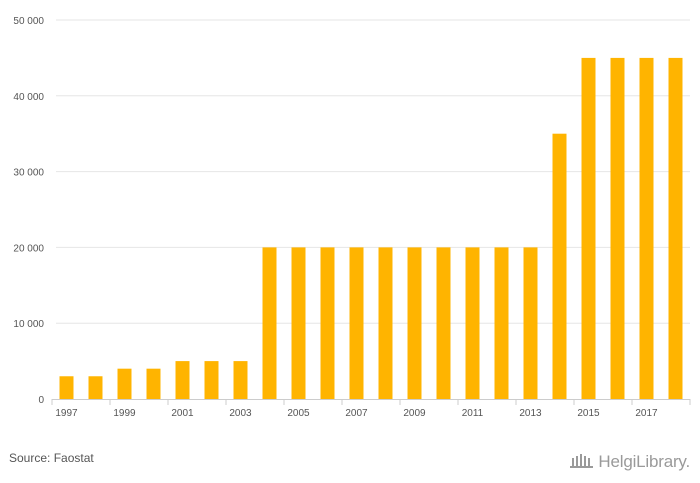 The height and width of the screenshot is (483, 700). What do you see at coordinates (646, 413) in the screenshot?
I see `x-tick-label: 2017` at bounding box center [646, 413].